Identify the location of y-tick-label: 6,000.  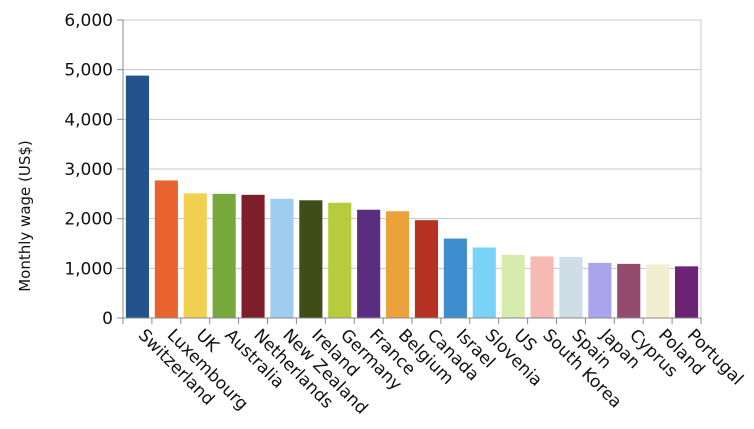
(88, 21).